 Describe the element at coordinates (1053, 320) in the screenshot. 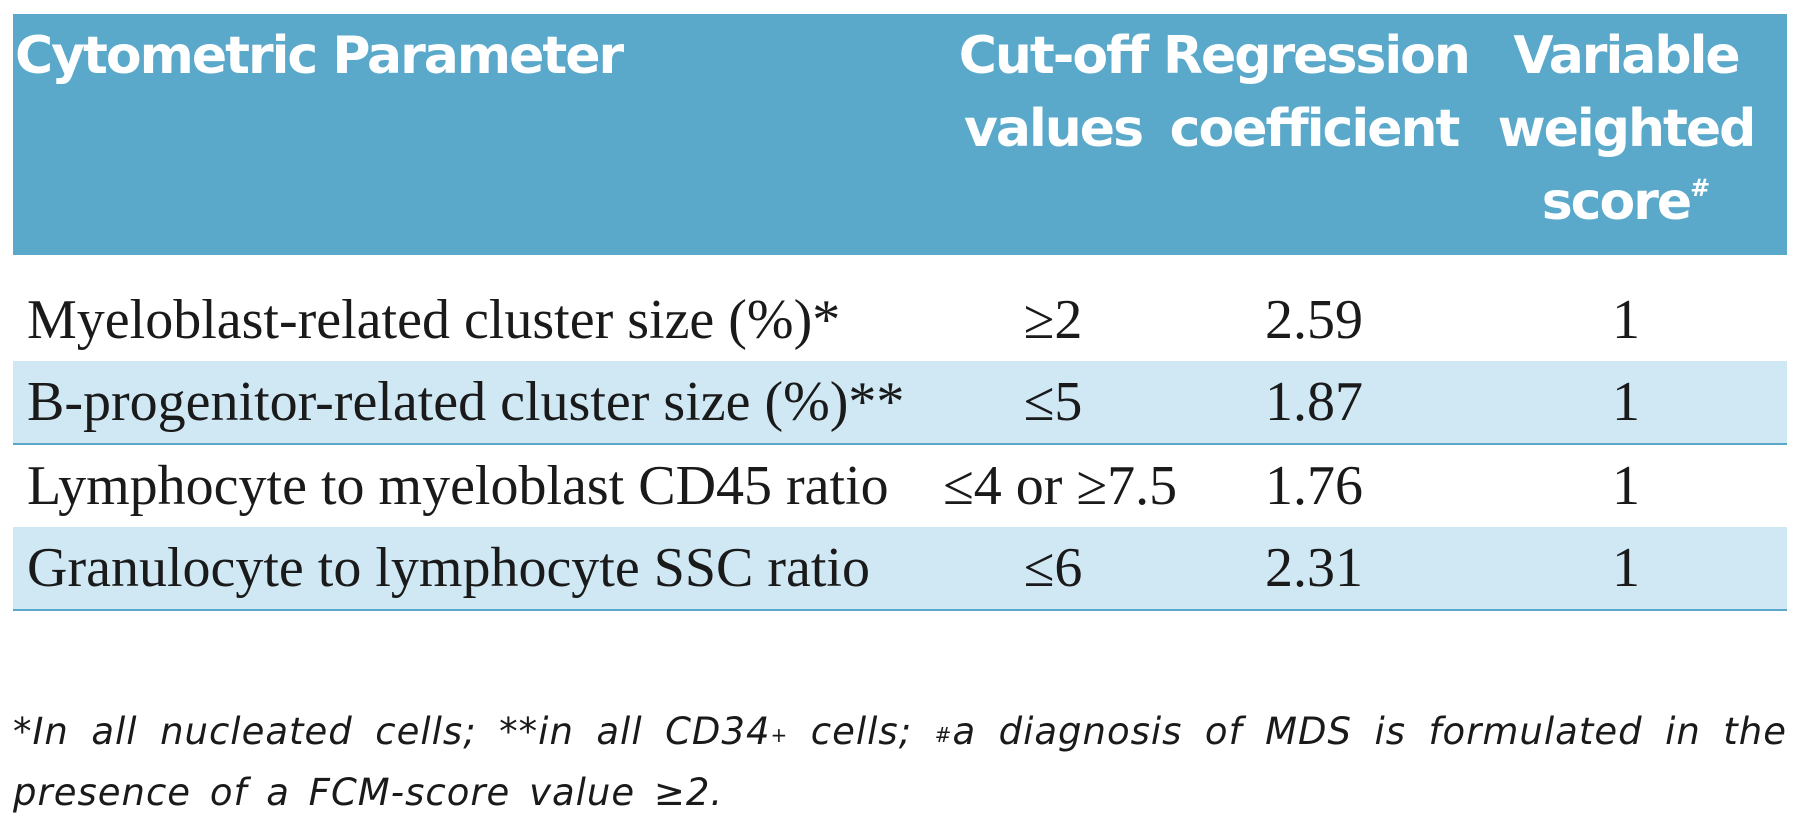

I see `cell-cutoff: ≥2` at that location.